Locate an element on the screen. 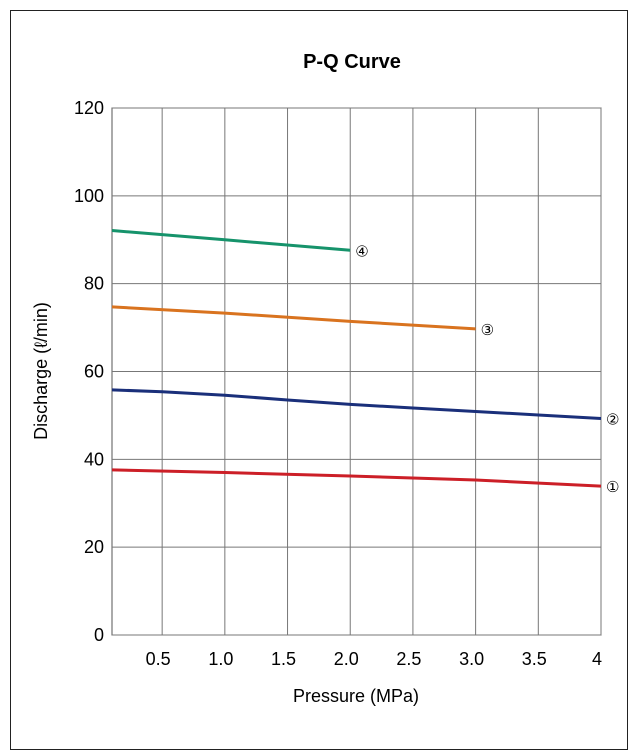 The width and height of the screenshot is (638, 750). series-label-2: ② is located at coordinates (612, 419).